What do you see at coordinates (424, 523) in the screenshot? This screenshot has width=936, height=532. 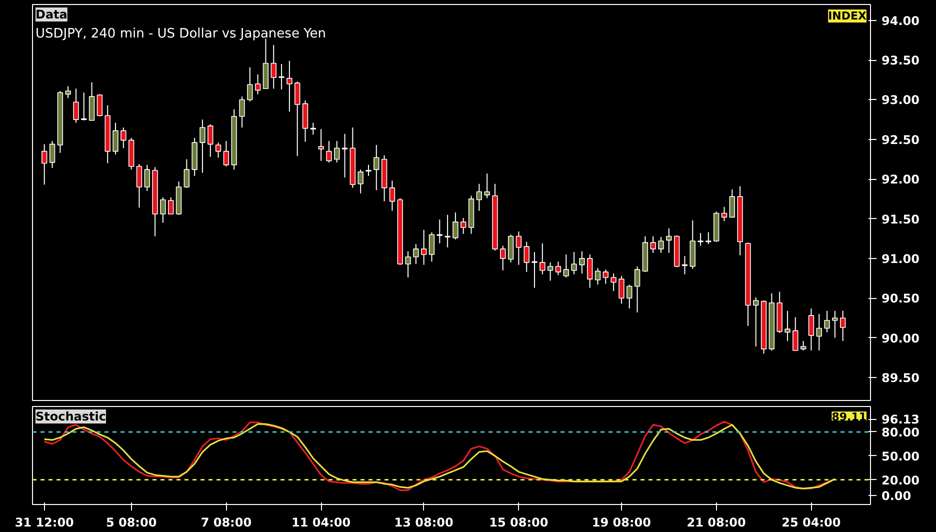 I see `x-tick-label: 13 08:00` at bounding box center [424, 523].